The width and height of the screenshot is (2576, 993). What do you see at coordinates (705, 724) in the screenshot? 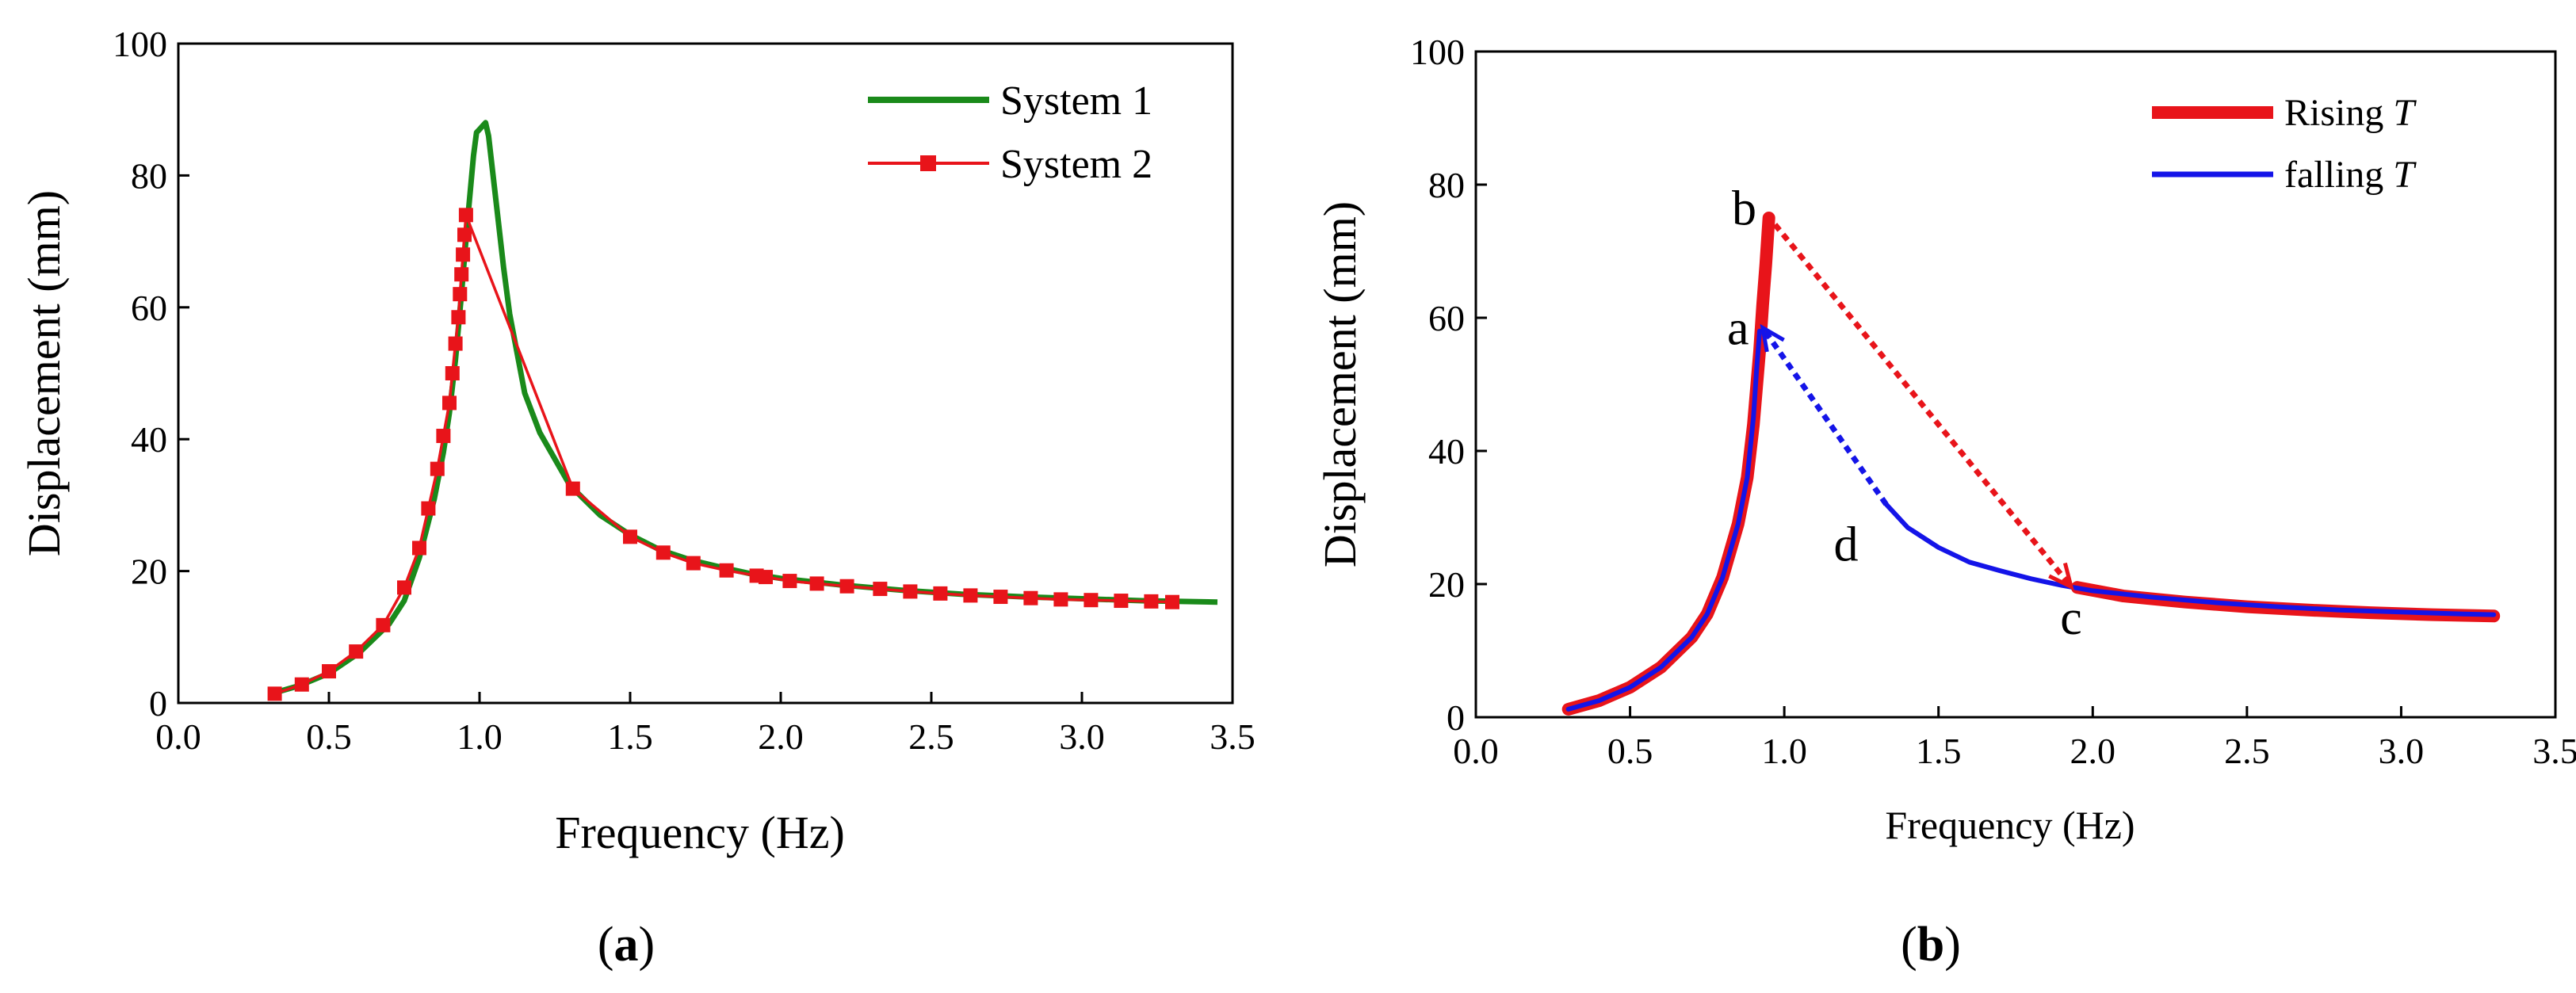
I see `x-ticks-a: 0.0 0.5 1.0 1.5 2.0 2.5 3.0 3.5` at bounding box center [705, 724].